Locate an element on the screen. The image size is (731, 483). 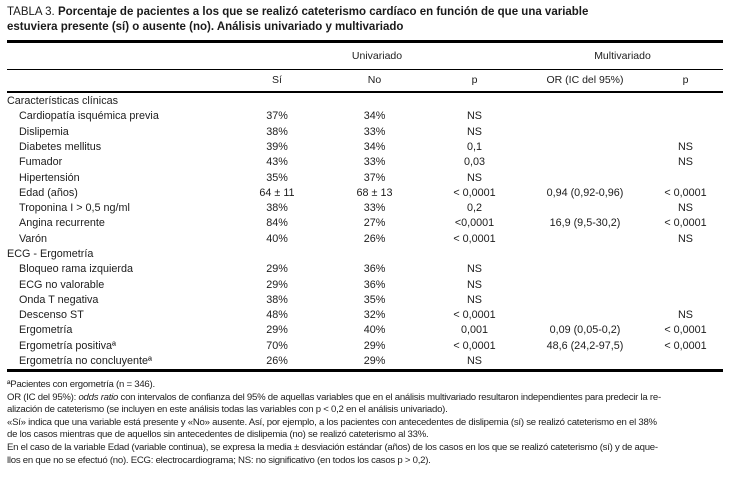
table-number: TABLA 3. is located at coordinates (32, 12).